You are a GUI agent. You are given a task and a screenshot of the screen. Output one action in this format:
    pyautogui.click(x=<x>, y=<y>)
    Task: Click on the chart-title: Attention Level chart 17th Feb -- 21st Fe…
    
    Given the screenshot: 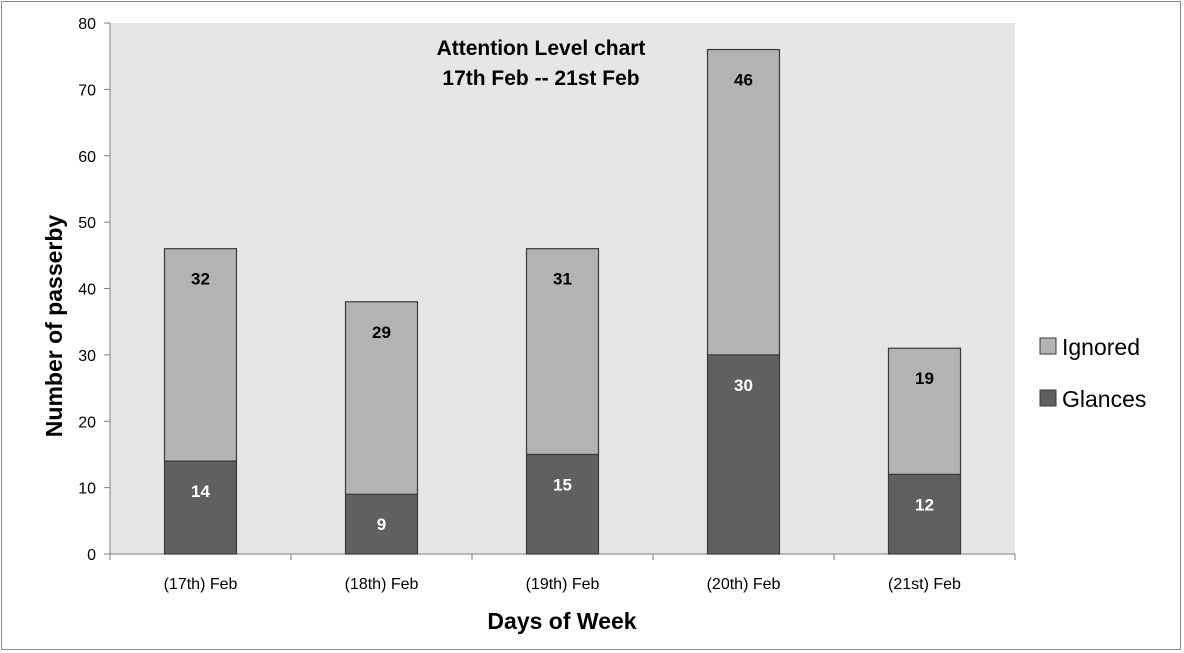 What is the action you would take?
    pyautogui.click(x=541, y=63)
    